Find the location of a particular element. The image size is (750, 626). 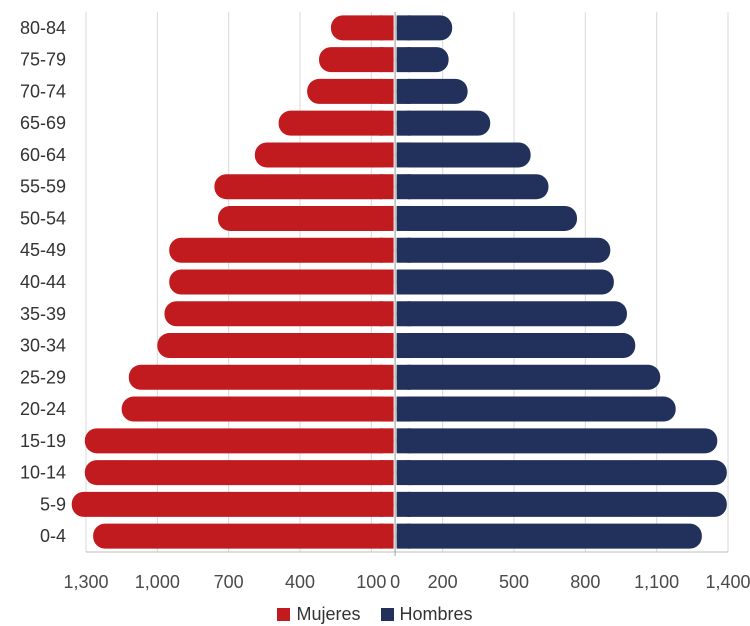

y-category-label: 5-9 is located at coordinates (53, 504).